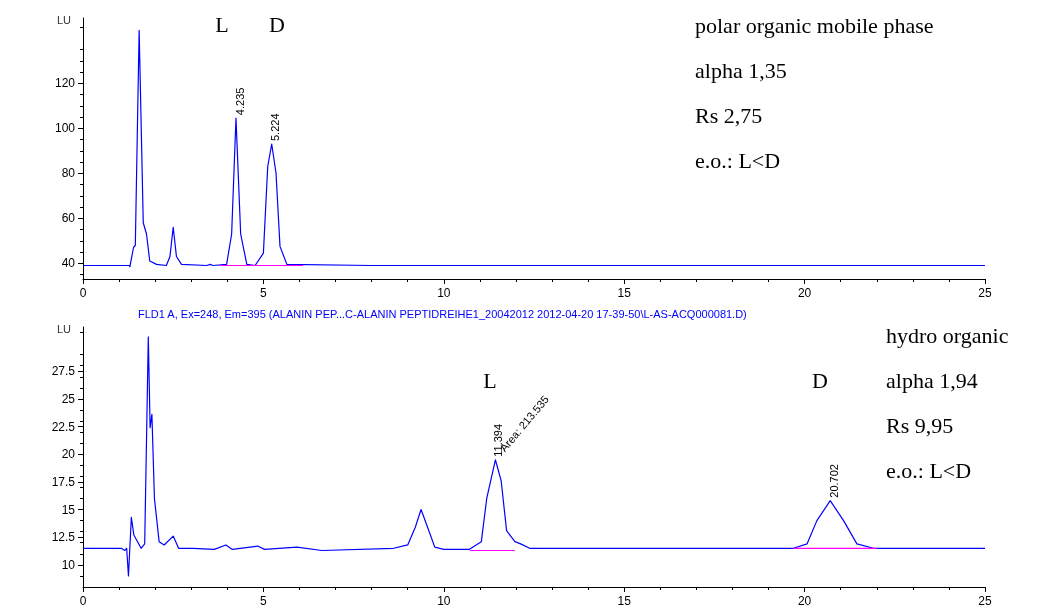  What do you see at coordinates (63, 426) in the screenshot?
I see `y-tick-label: 22.5` at bounding box center [63, 426].